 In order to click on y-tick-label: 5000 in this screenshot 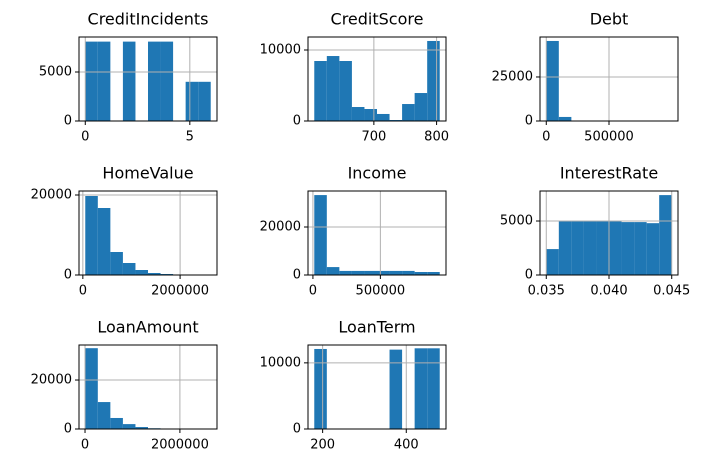, I will do `click(516, 221)`.